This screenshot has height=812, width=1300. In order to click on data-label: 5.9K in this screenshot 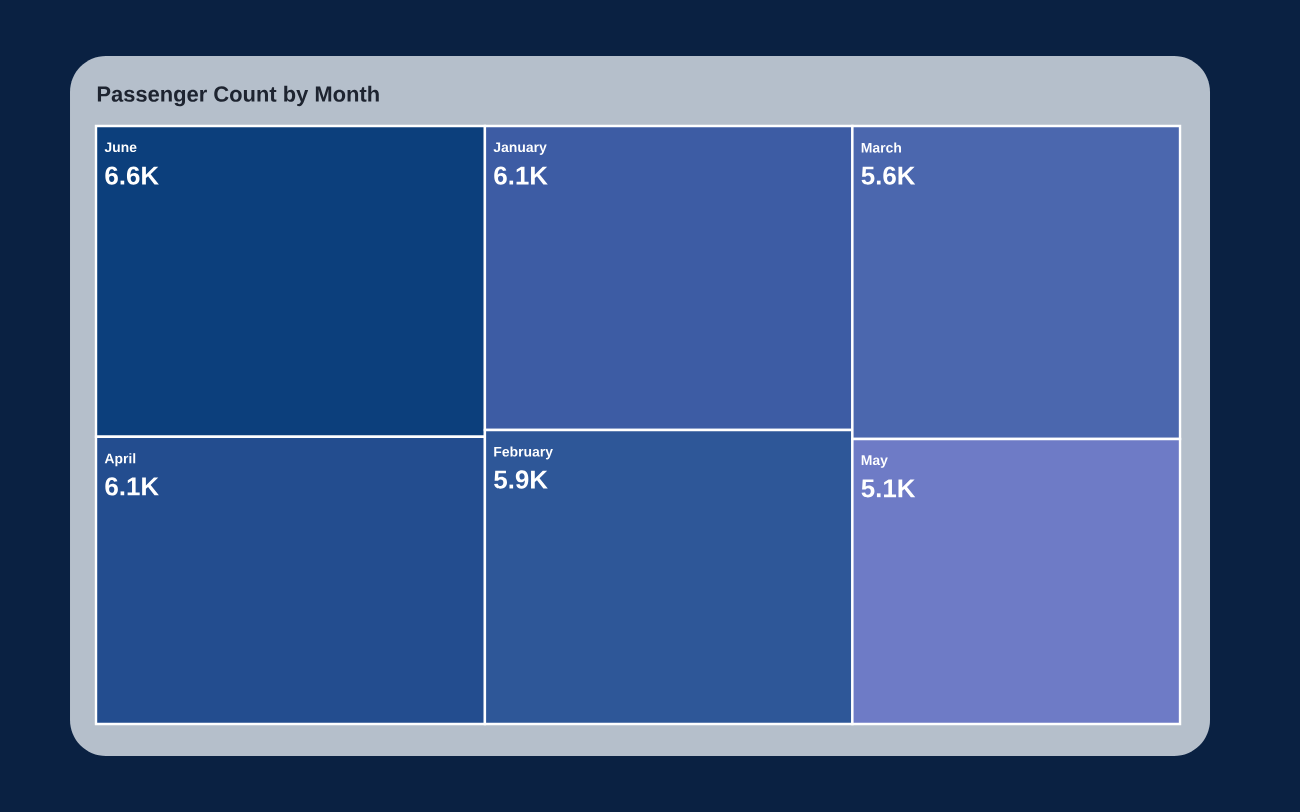, I will do `click(521, 479)`.